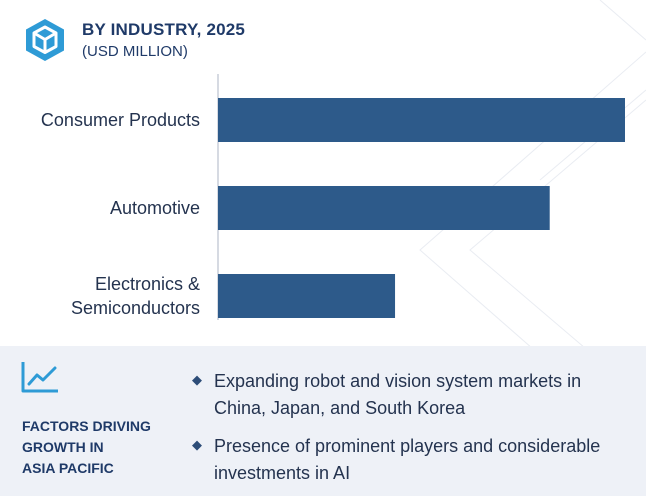  Describe the element at coordinates (164, 29) in the screenshot. I see `chart-title: BY INDUSTRY, 2025` at that location.